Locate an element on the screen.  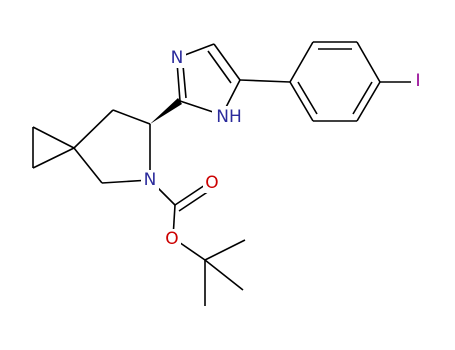
atom-label: NH is located at coordinates (229, 117).